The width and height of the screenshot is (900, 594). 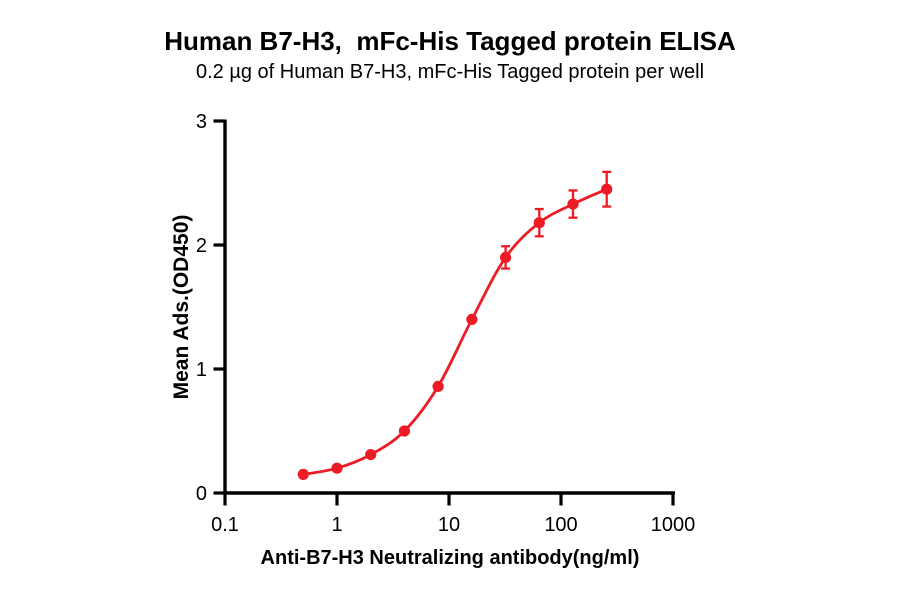 What do you see at coordinates (449, 525) in the screenshot?
I see `x-tick-label: 10` at bounding box center [449, 525].